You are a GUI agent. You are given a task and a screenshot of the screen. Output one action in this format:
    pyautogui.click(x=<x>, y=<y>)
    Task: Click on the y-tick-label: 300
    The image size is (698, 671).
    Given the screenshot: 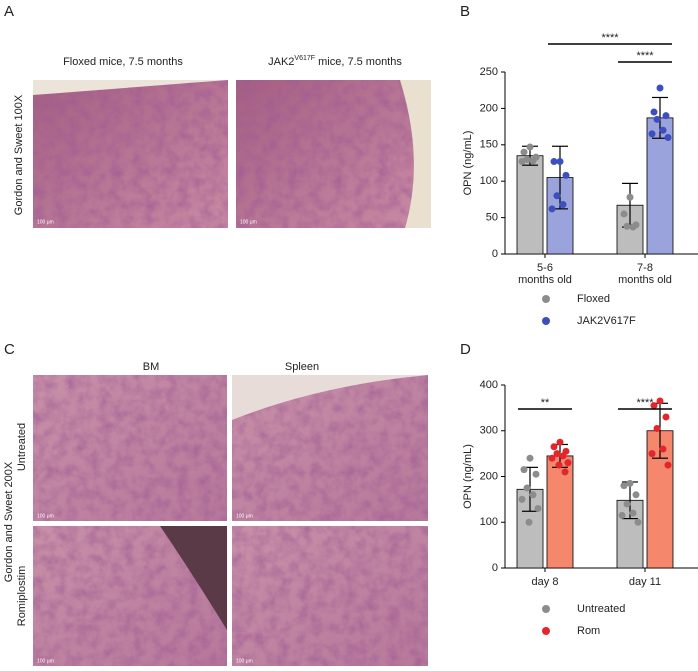 What is the action you would take?
    pyautogui.click(x=489, y=431)
    